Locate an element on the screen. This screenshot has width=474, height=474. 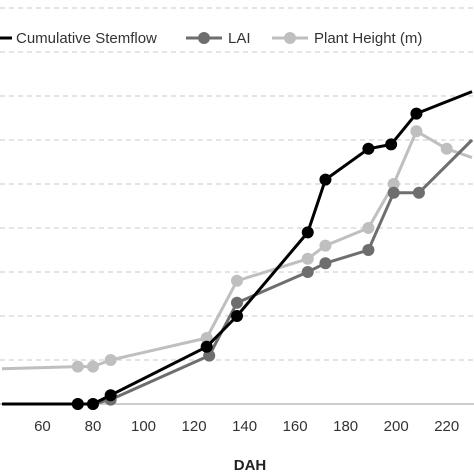
legend-item-3: Plant Height (m) is located at coordinates (347, 38).